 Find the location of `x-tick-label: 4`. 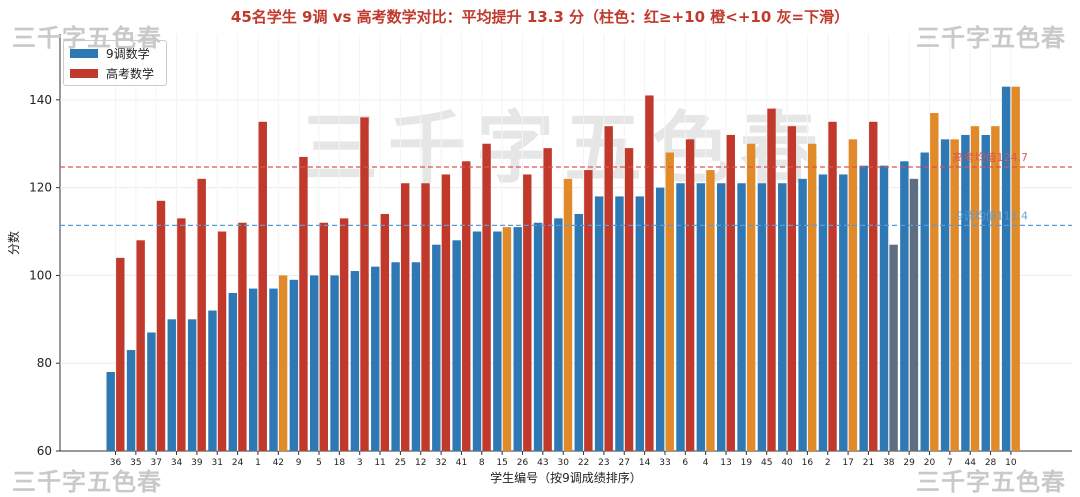

x-tick-label: 4 is located at coordinates (706, 463).